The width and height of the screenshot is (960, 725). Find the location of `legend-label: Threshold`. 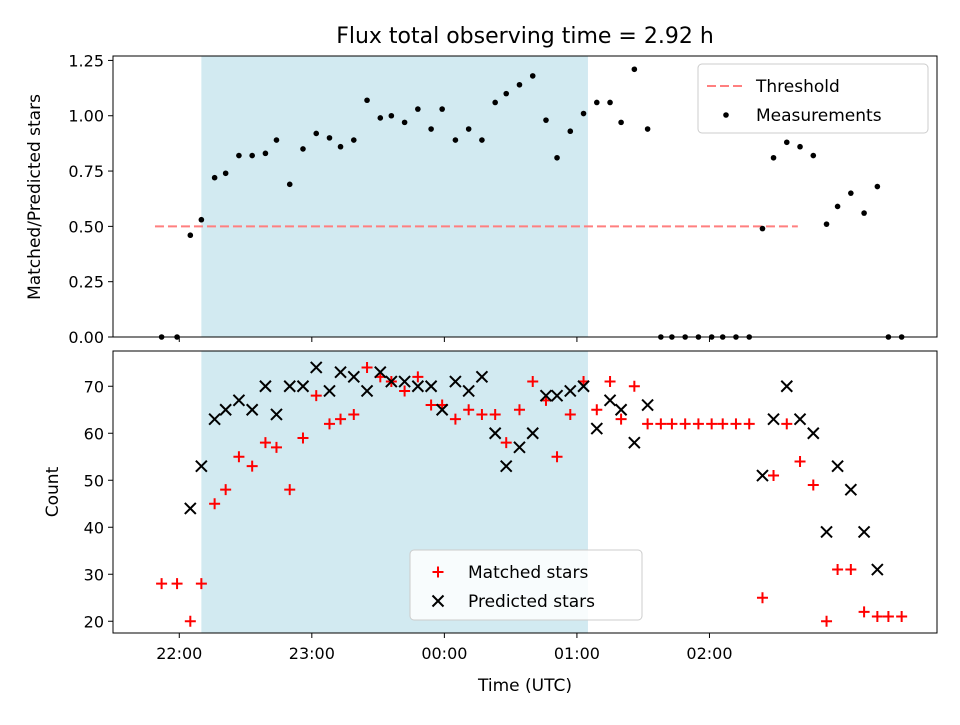

legend-label: Threshold is located at coordinates (797, 87).